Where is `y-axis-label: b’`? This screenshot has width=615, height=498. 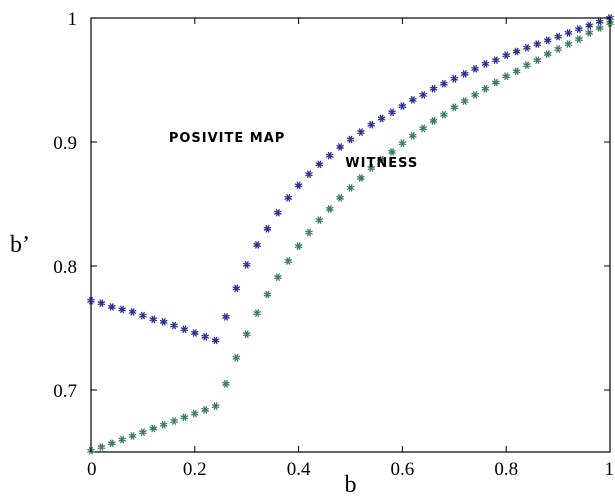
y-axis-label: b’ is located at coordinates (20, 245).